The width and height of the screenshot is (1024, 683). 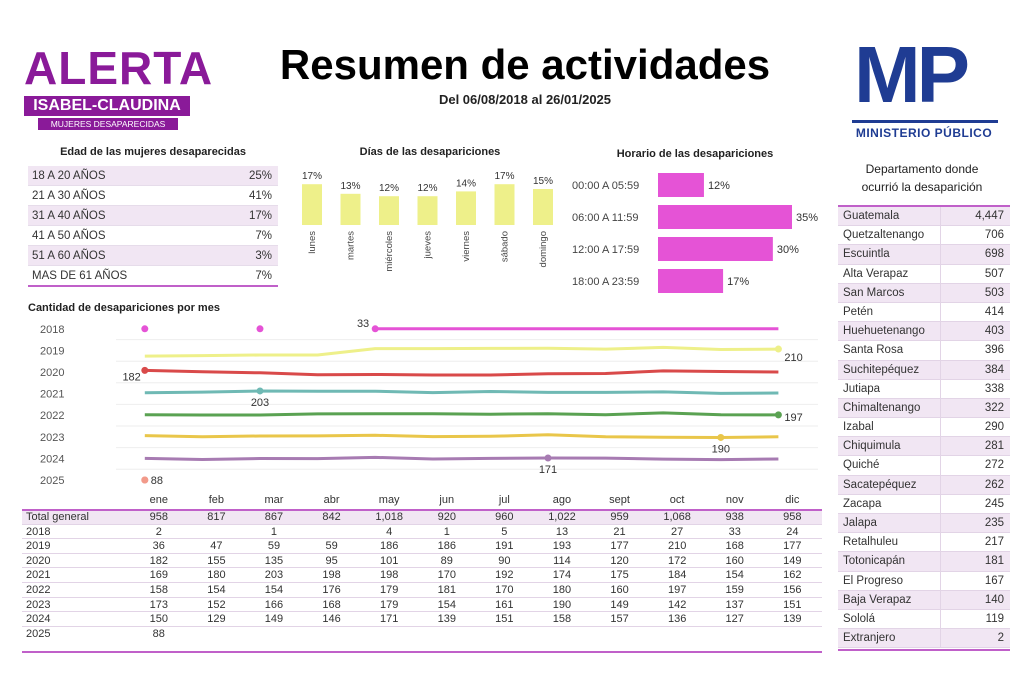 What do you see at coordinates (619, 560) in the screenshot?
I see `table-cell: 120` at bounding box center [619, 560].